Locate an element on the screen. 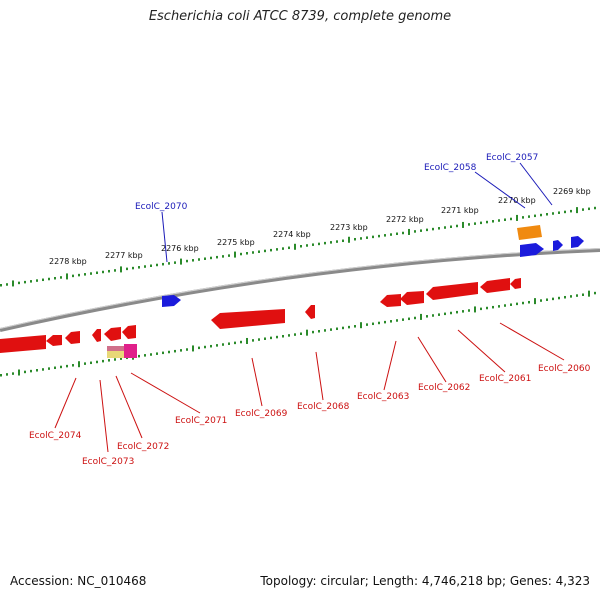  gene-EcolC_2074 is located at coordinates (23, 344).